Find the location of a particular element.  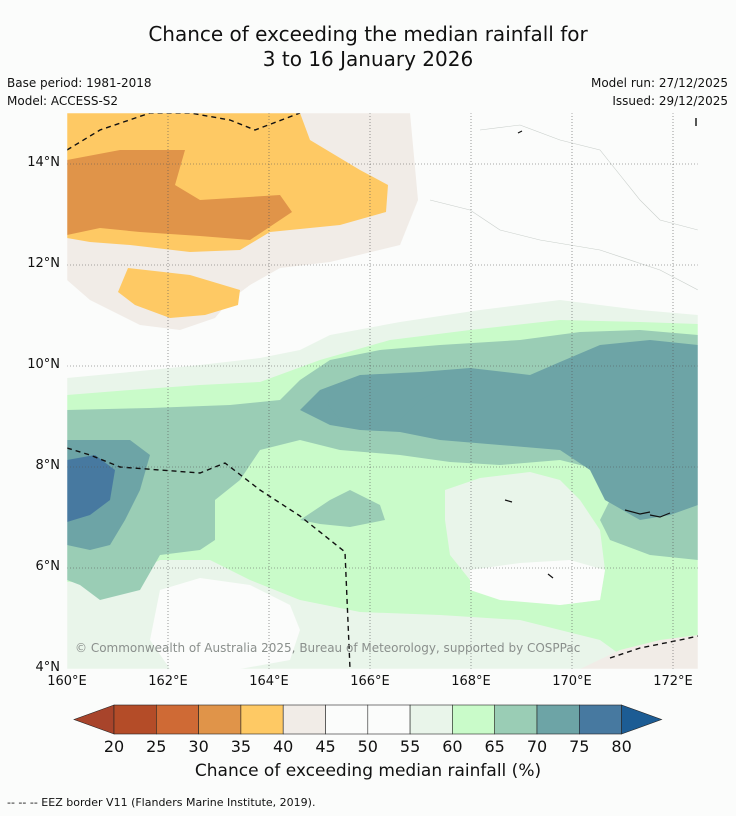

colorbar-tick-label: 25 is located at coordinates (156, 746).